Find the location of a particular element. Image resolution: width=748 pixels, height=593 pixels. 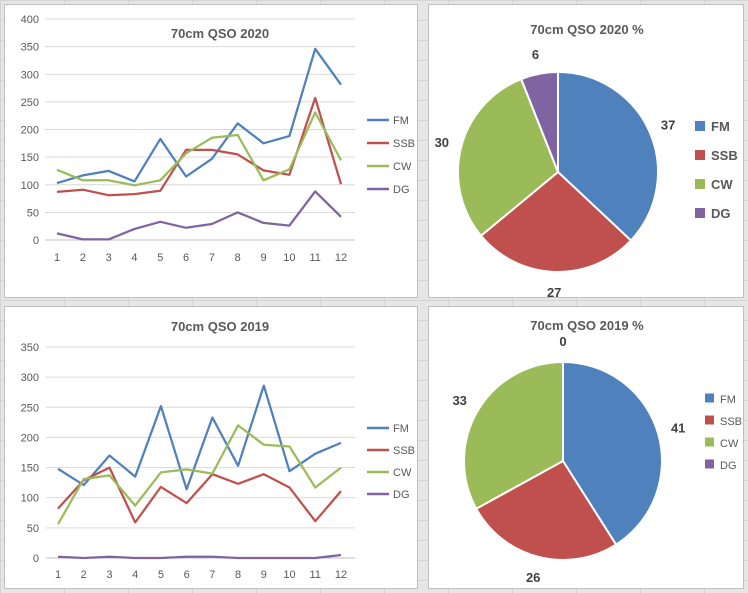

pie-slice-dg is located at coordinates (539, 121).